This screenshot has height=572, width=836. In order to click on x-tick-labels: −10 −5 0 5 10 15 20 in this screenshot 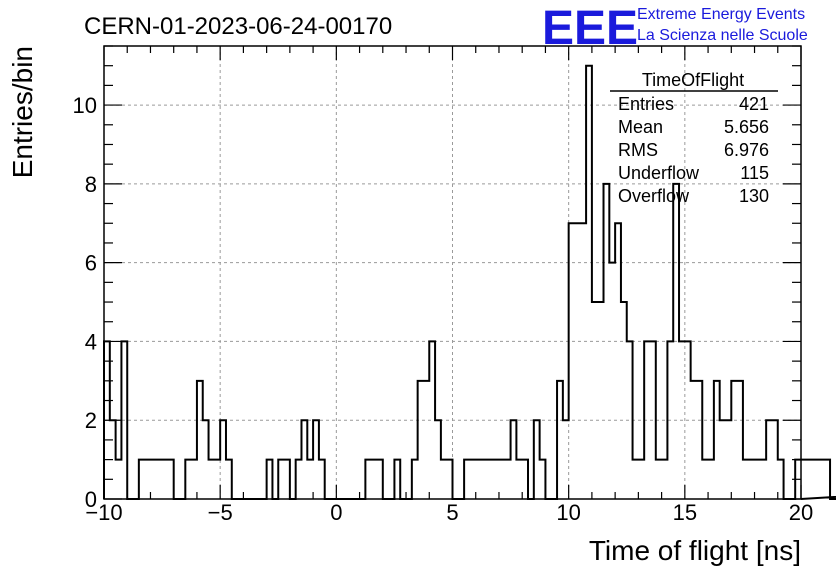, I will do `click(449, 512)`.